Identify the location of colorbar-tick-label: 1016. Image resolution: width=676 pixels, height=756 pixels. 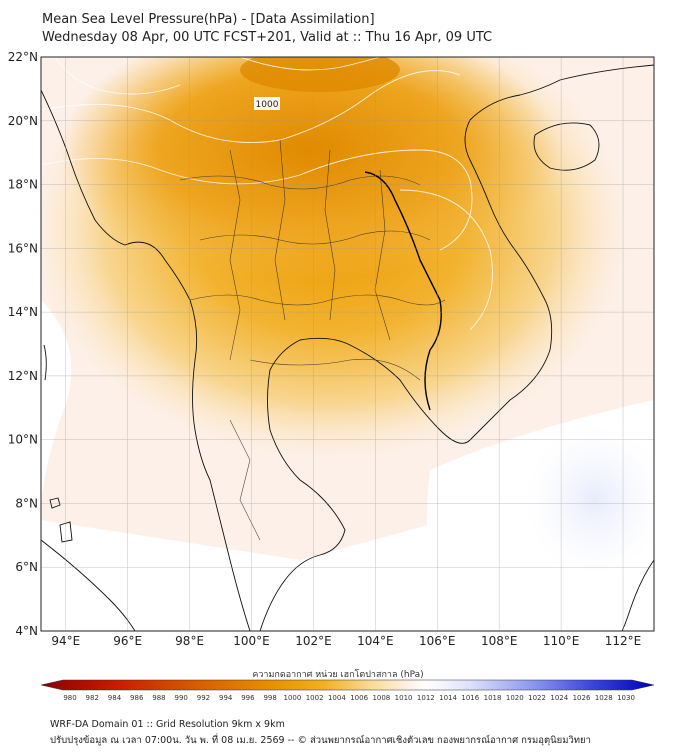
(470, 697).